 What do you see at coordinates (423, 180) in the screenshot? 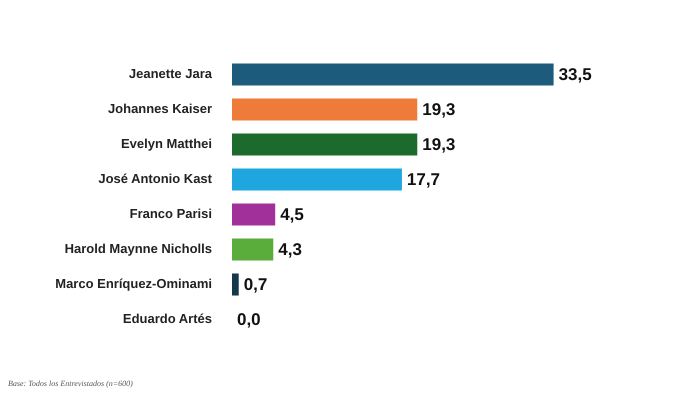
I see `data-label: 17,7` at bounding box center [423, 180].